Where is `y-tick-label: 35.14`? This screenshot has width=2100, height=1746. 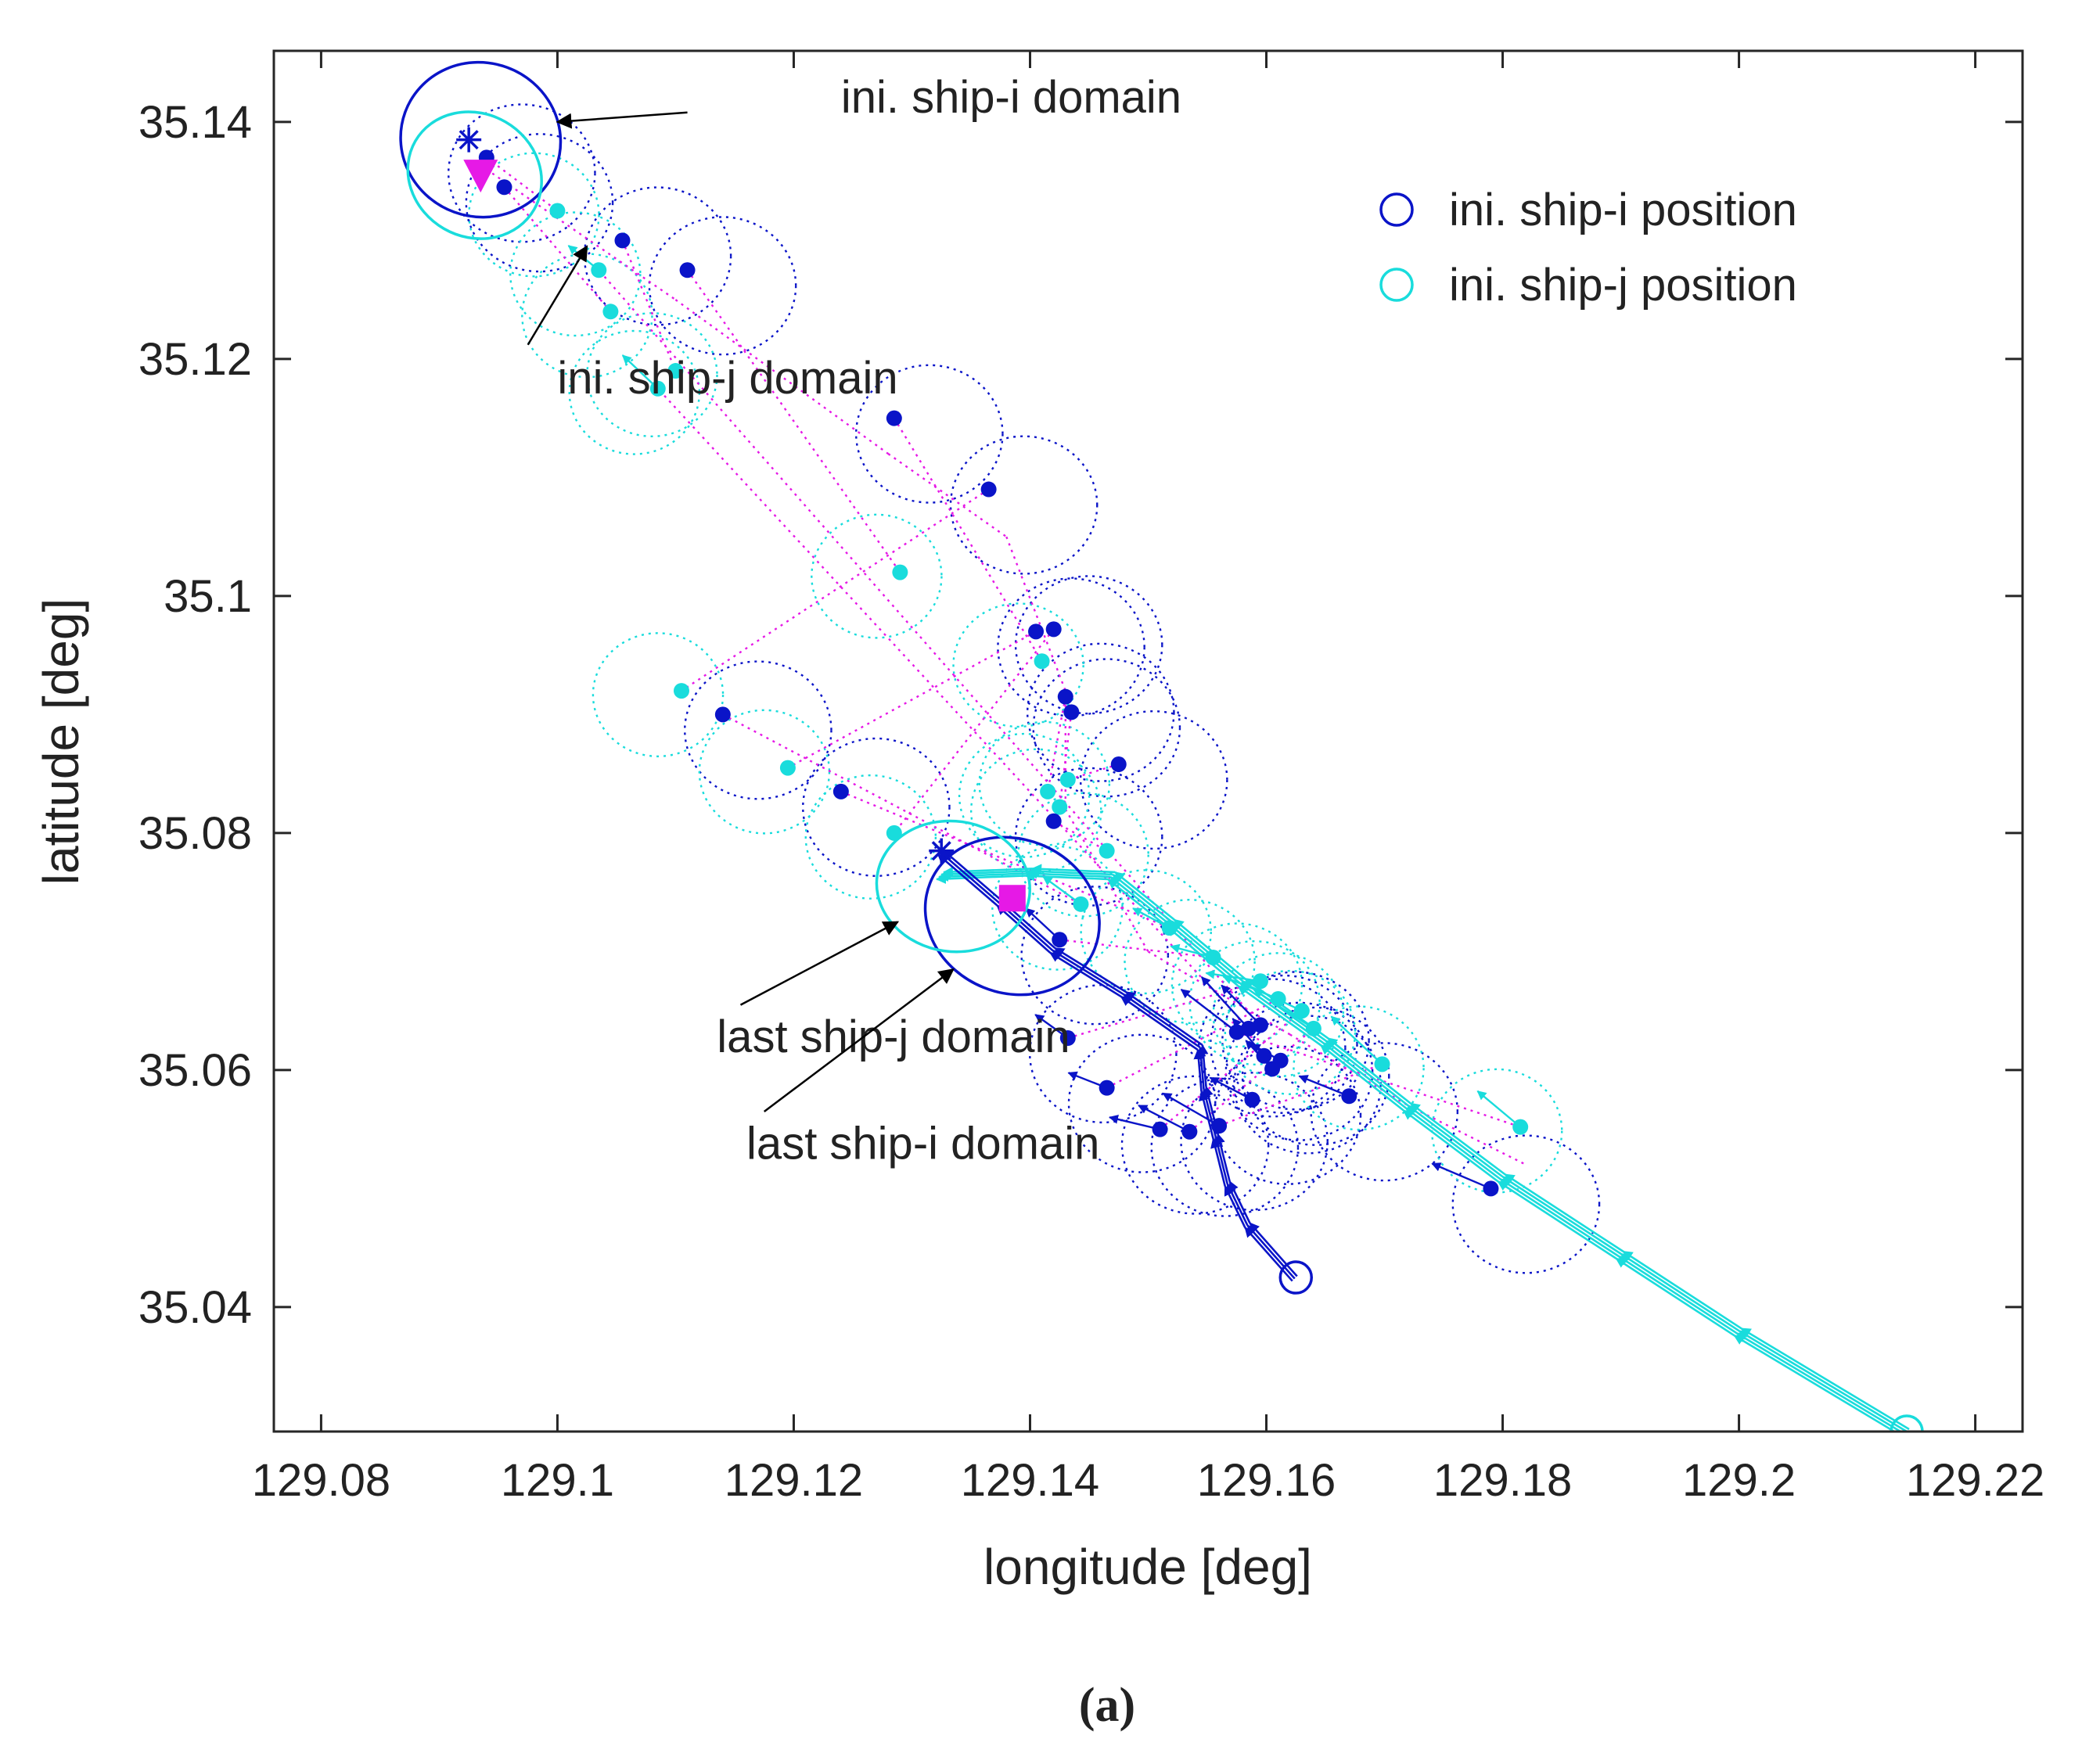 y-tick-label: 35.14 is located at coordinates (195, 122).